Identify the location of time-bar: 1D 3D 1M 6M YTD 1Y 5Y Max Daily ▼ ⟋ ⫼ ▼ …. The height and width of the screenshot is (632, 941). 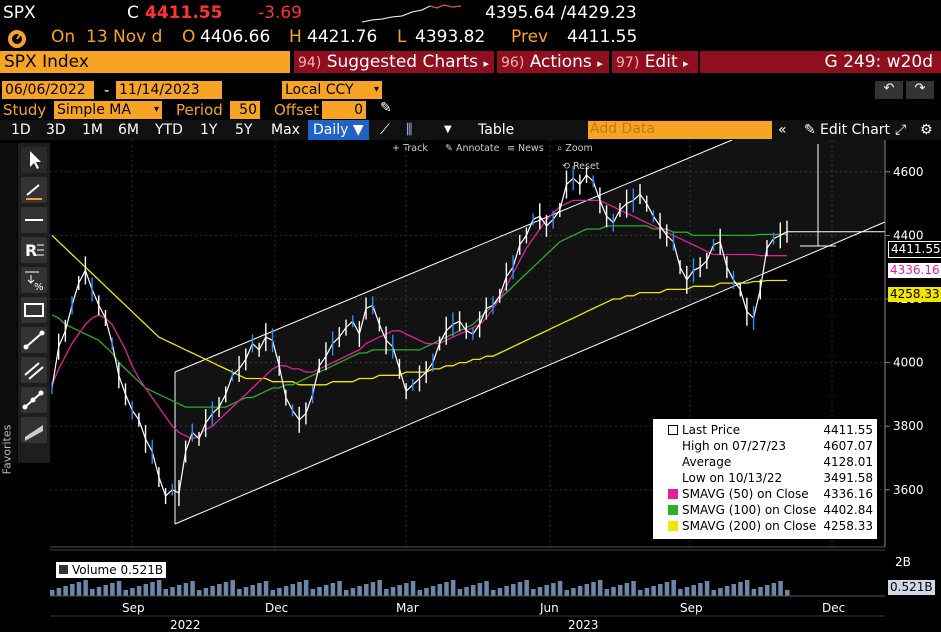
(470, 130).